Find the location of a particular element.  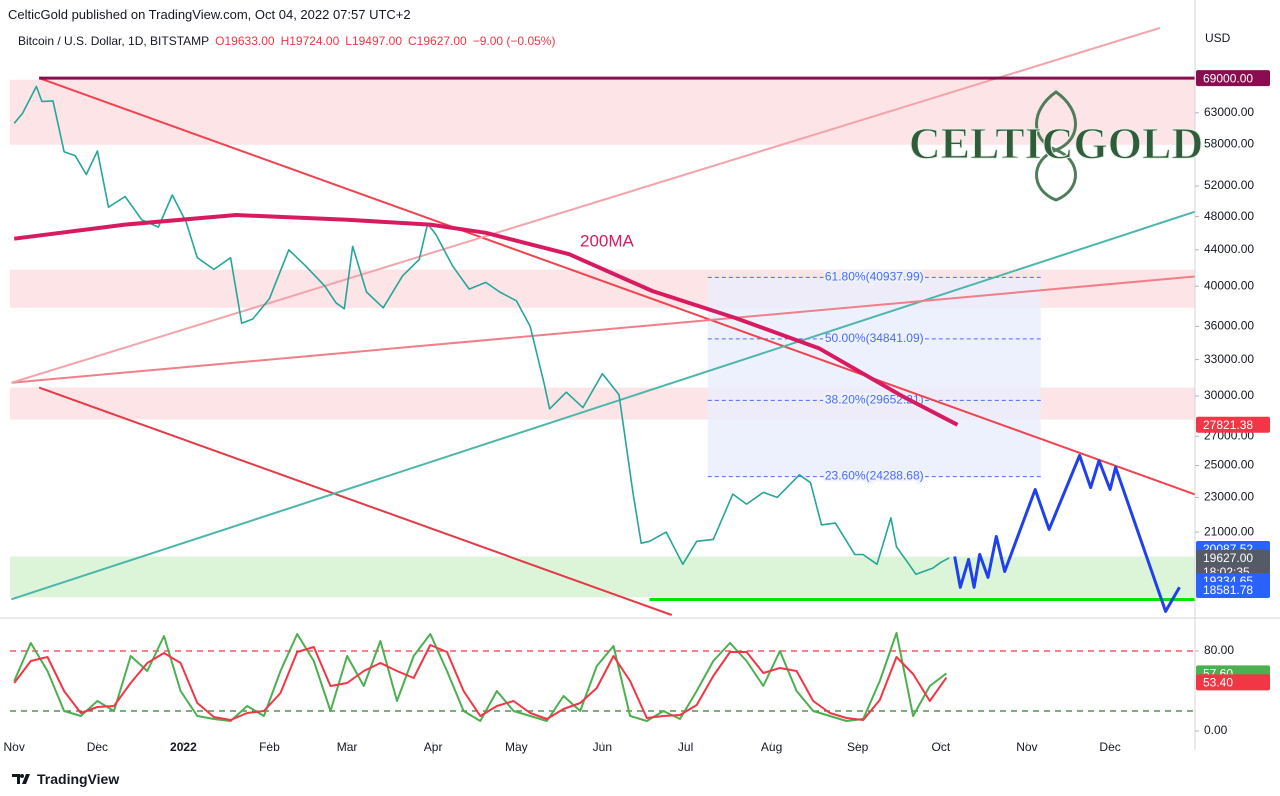

price-label: 53.40 is located at coordinates (1218, 683).